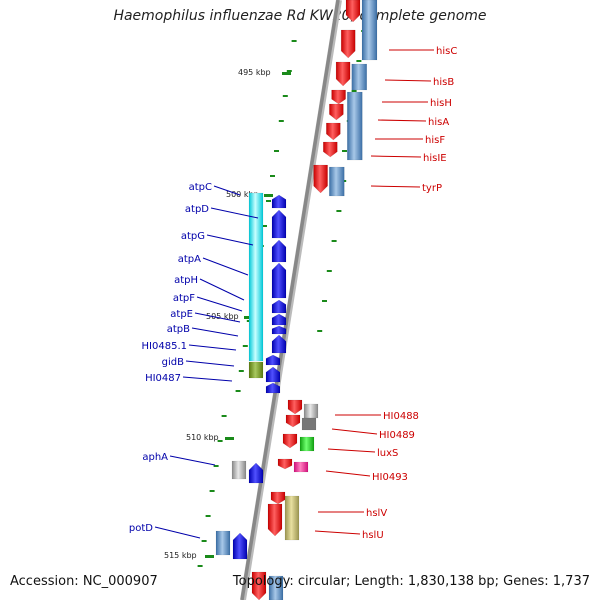 The width and height of the screenshot is (600, 600). Describe the element at coordinates (173, 362) in the screenshot. I see `gene-label: gidB` at that location.